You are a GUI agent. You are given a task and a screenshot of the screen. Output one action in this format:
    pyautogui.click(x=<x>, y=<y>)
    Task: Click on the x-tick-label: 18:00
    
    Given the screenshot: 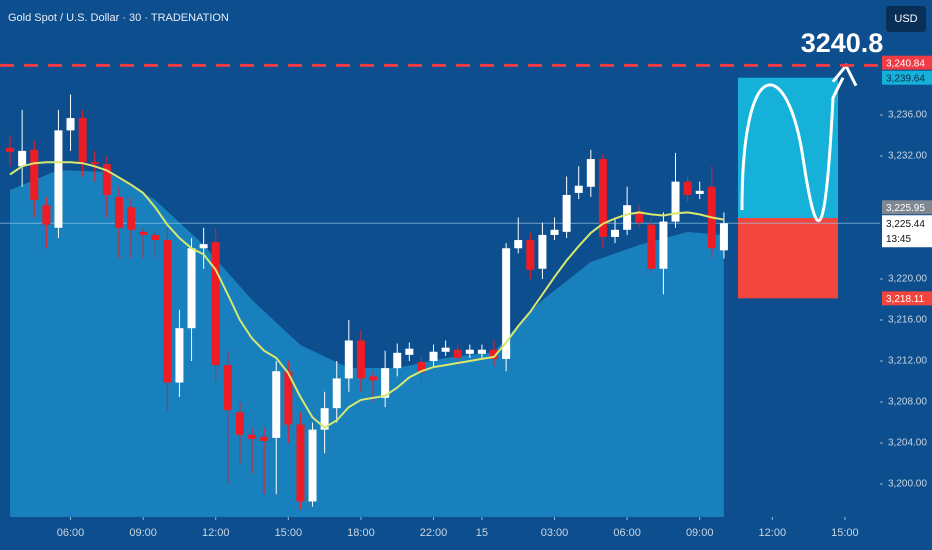 What is the action you would take?
    pyautogui.click(x=361, y=533)
    